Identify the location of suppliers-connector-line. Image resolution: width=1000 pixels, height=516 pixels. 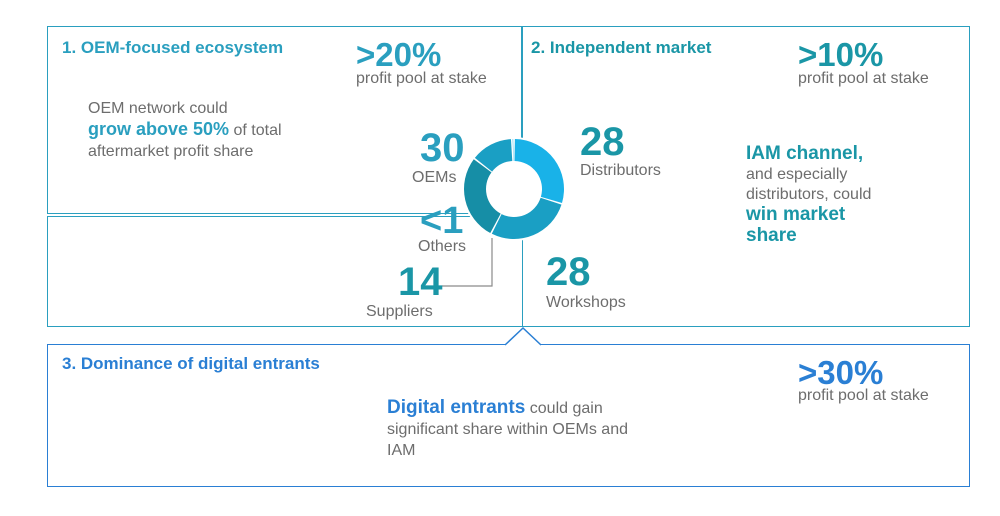
(467, 262).